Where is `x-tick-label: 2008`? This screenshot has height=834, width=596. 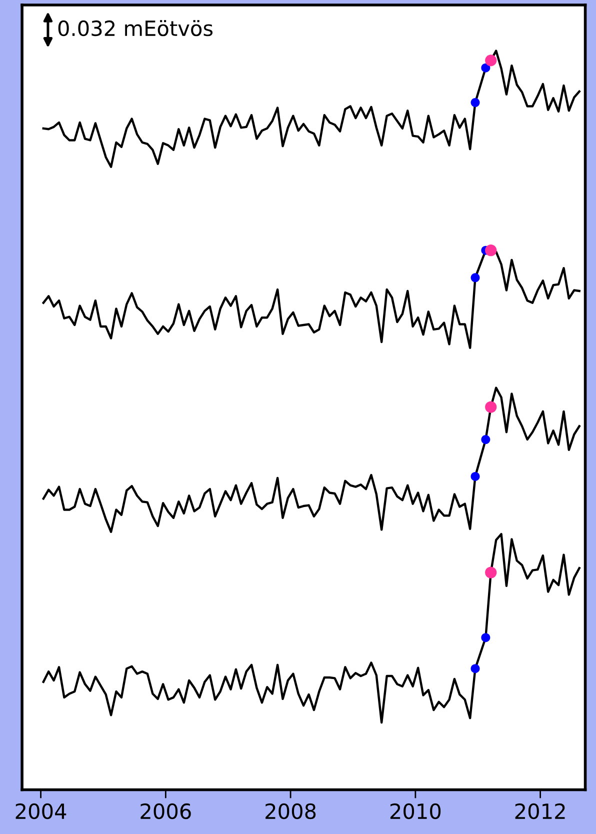
x-tick-label: 2008 is located at coordinates (291, 811).